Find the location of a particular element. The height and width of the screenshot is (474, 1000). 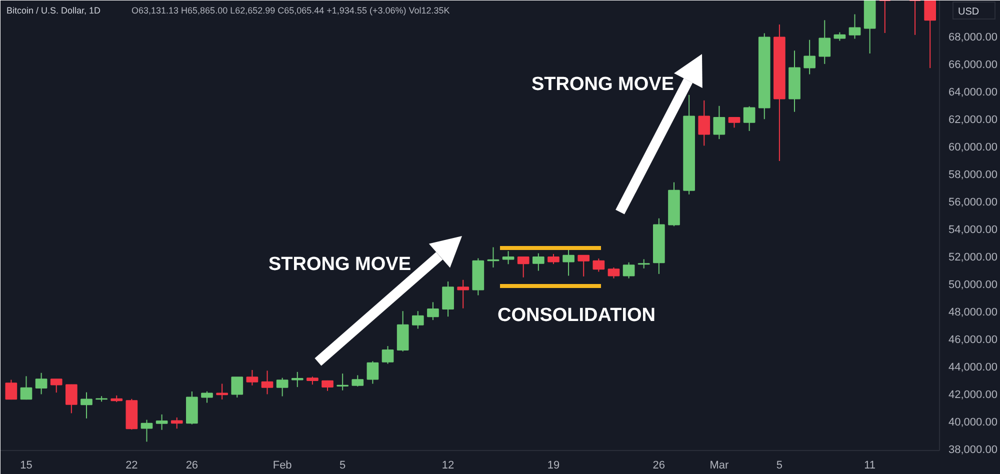

x-tick-label: 19 is located at coordinates (553, 466).